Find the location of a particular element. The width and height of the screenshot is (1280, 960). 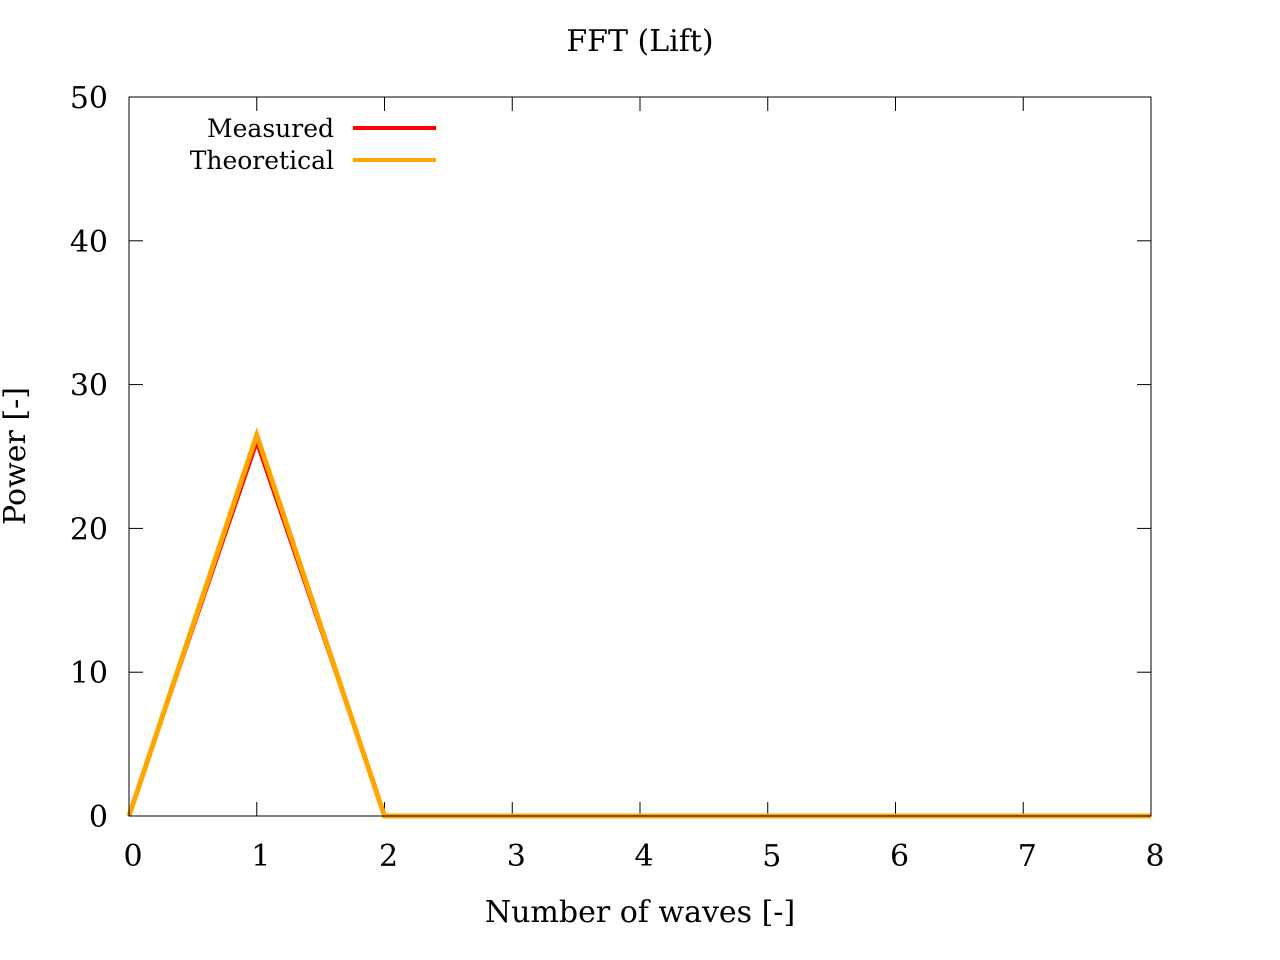

legend-label: Measured is located at coordinates (270, 128).